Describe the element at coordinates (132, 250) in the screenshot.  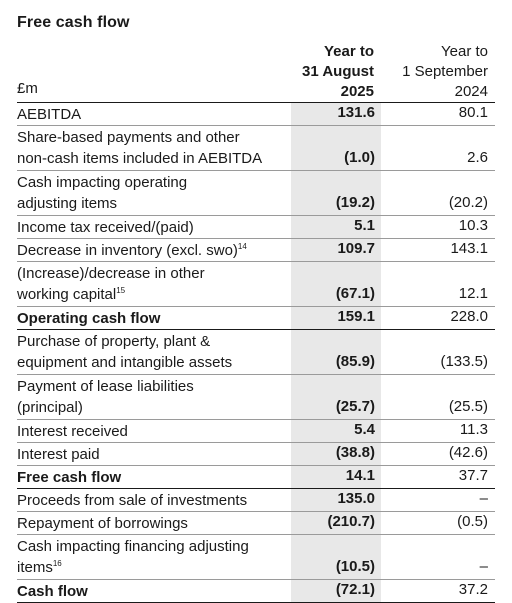
I see `row-label: Decrease in inventory (excl. swo)14` at that location.